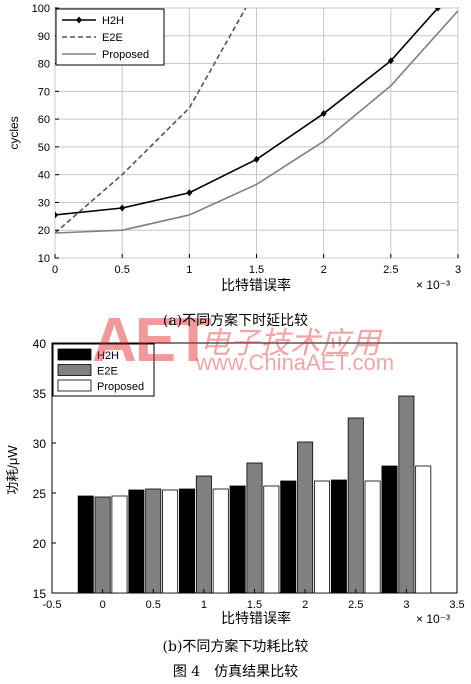  Describe the element at coordinates (40, 494) in the screenshot. I see `bar-chart-y-tick-label: 25` at that location.